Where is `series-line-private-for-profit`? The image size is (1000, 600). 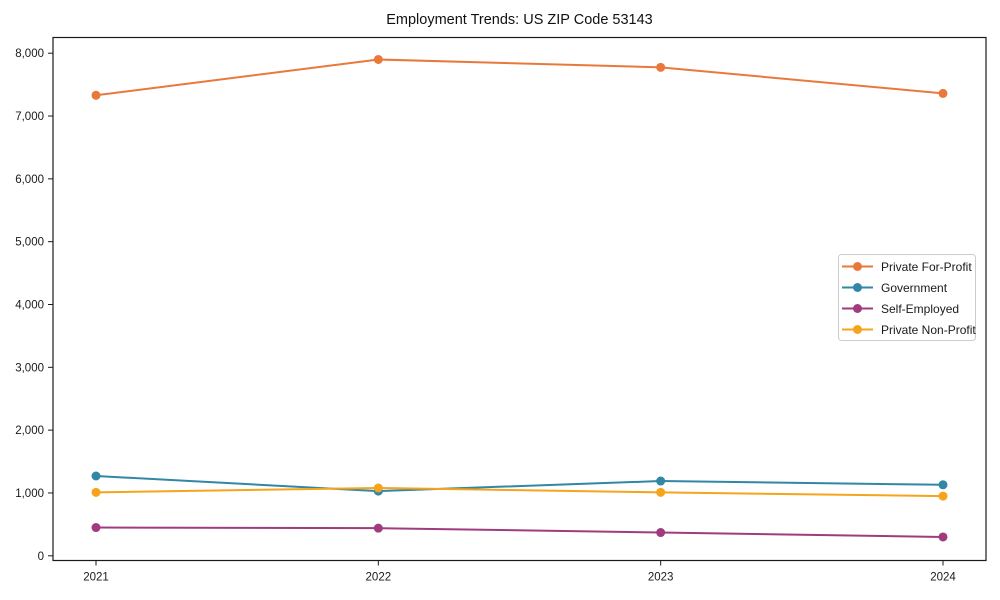
series-line-private-for-profit is located at coordinates (519, 77).